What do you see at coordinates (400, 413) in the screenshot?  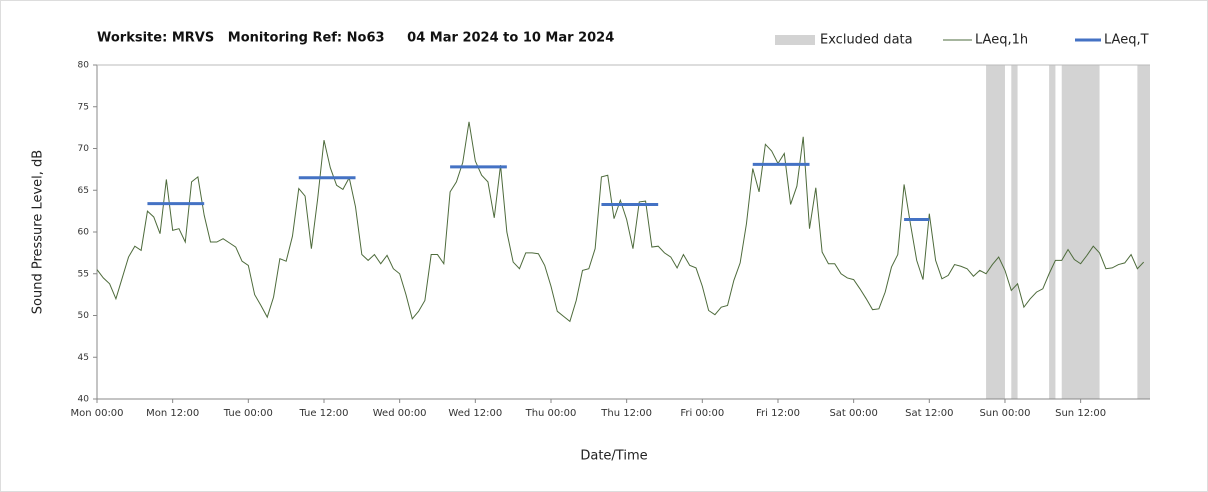 I see `x-tick-label: Wed 00:00` at bounding box center [400, 413].